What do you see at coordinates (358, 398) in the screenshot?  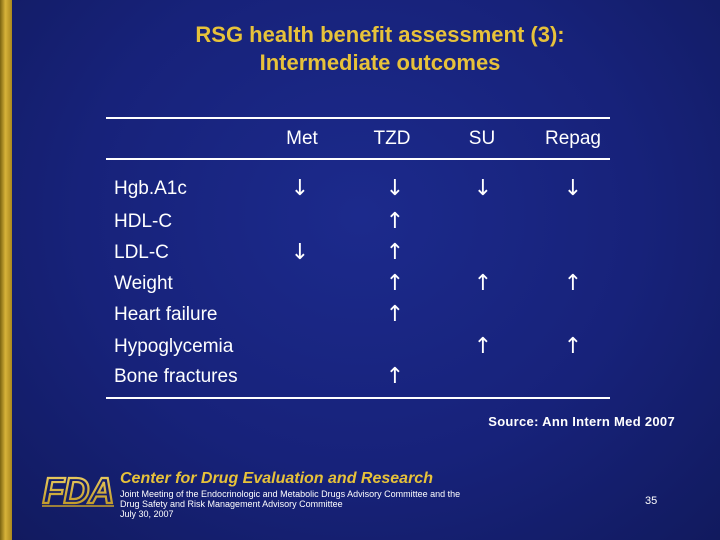 I see `table-bottom-rule` at bounding box center [358, 398].